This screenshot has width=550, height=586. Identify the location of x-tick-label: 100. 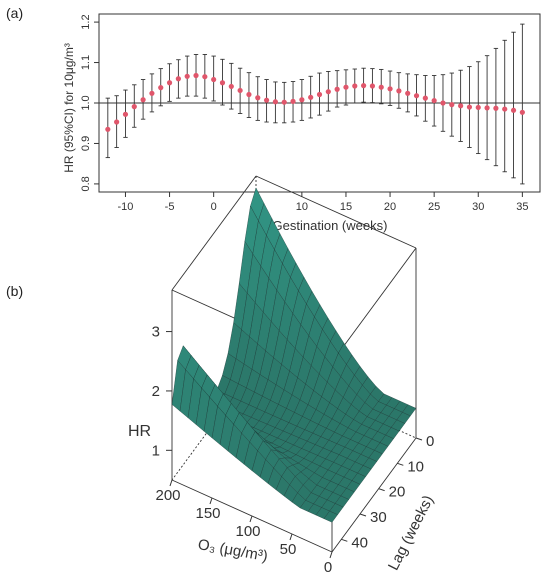
(247, 531).